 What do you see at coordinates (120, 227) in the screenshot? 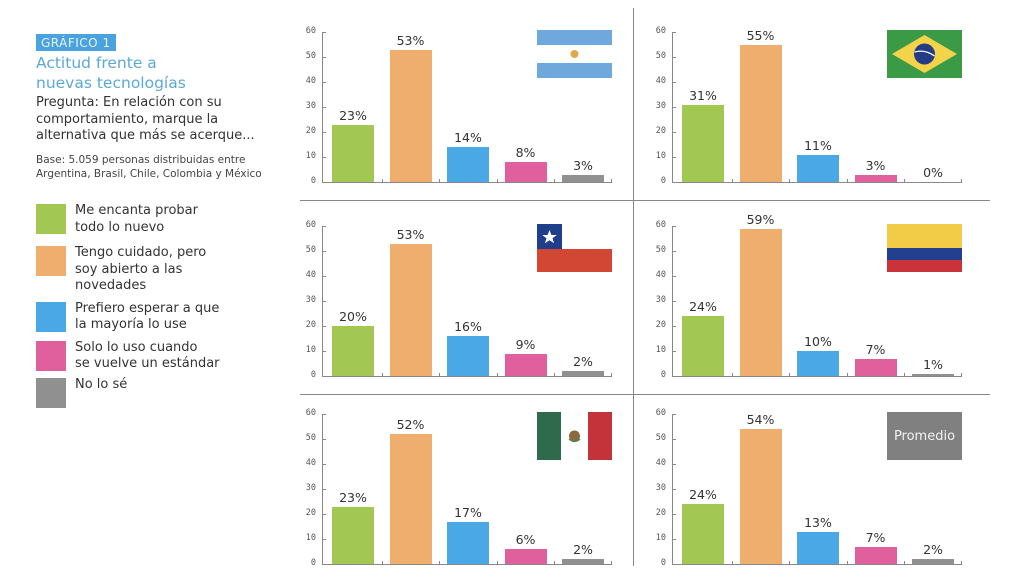
I see `legend-label-line: todo lo nuevo` at bounding box center [120, 227].